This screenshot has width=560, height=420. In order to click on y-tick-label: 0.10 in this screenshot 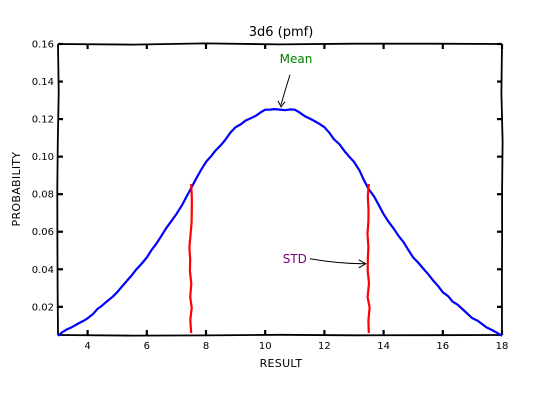, I will do `click(43, 157)`.